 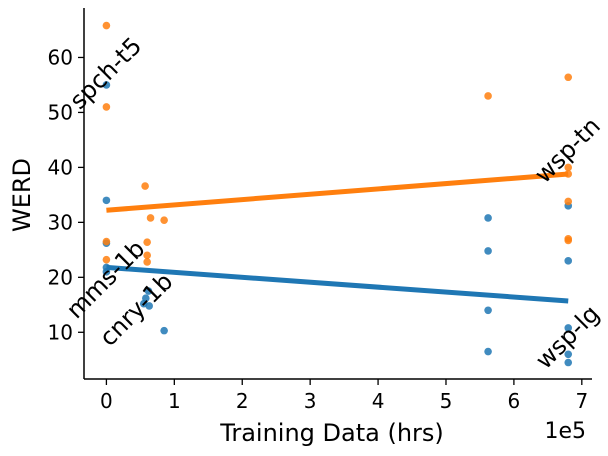 I want to click on x-scale-label: 1e5, so click(x=565, y=431).